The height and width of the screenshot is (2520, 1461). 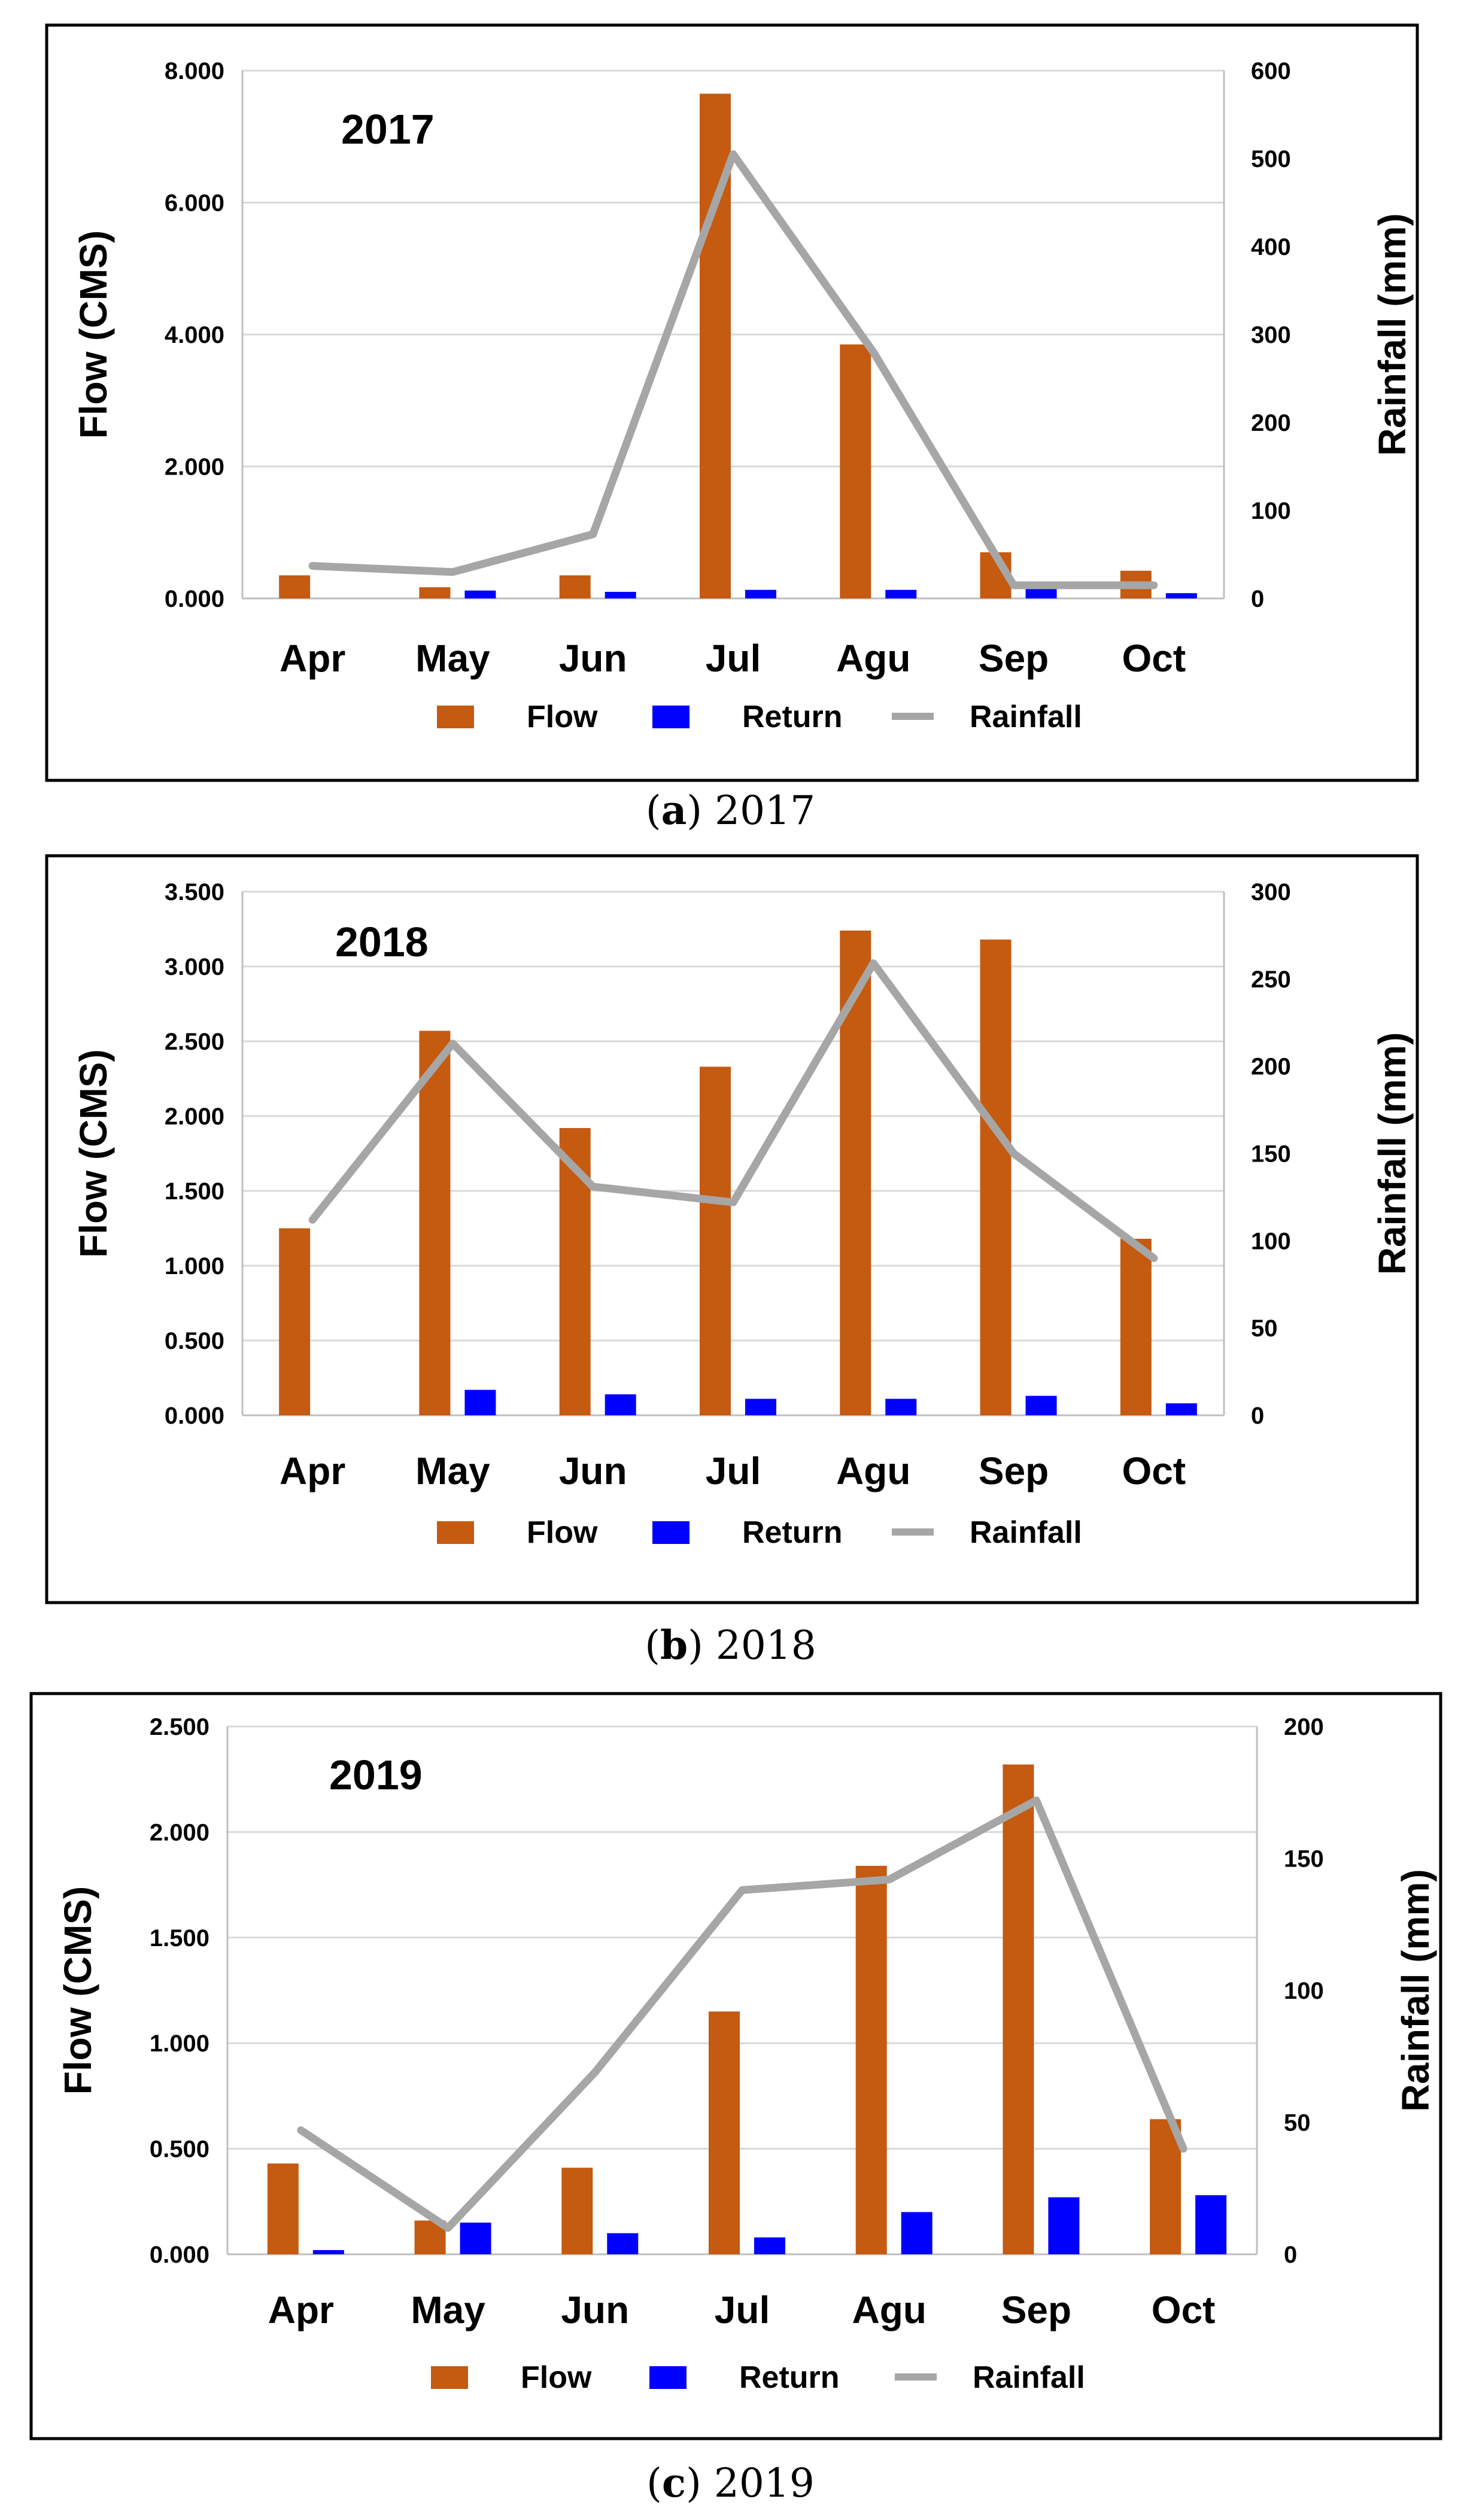 I want to click on chart-title: 2019, so click(x=376, y=1775).